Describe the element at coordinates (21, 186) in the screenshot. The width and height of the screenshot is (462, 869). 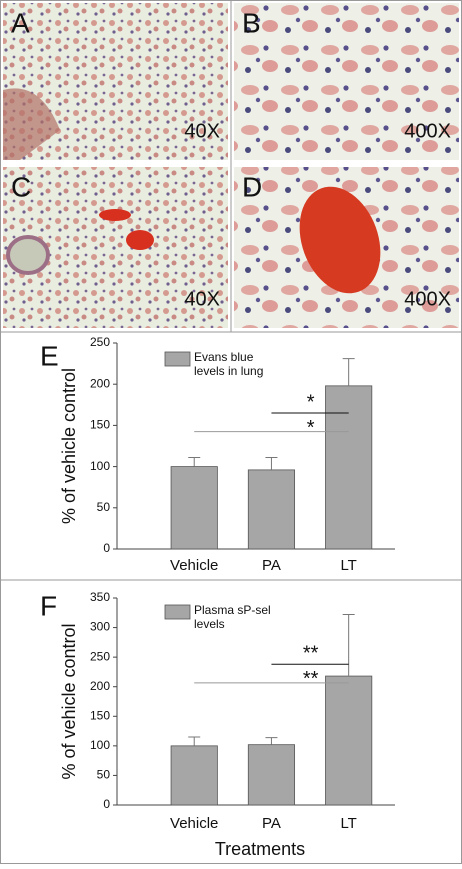
I see `panel-label: C` at that location.